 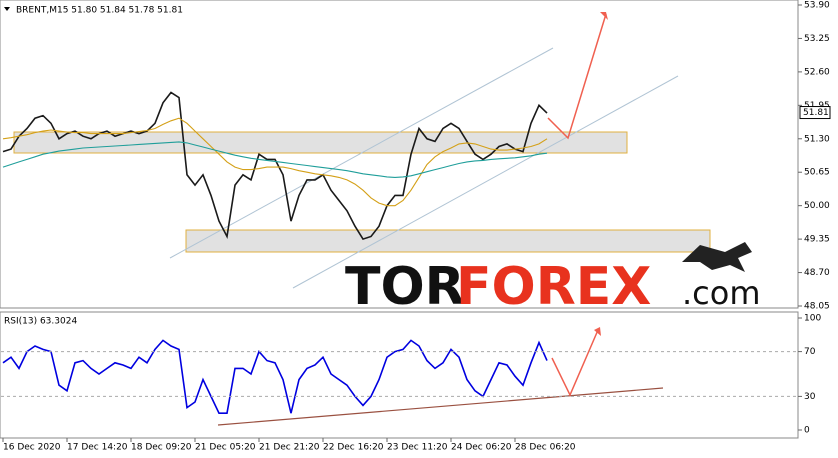 I want to click on x-tick-label: 21 Dec 05:20, so click(x=225, y=448).